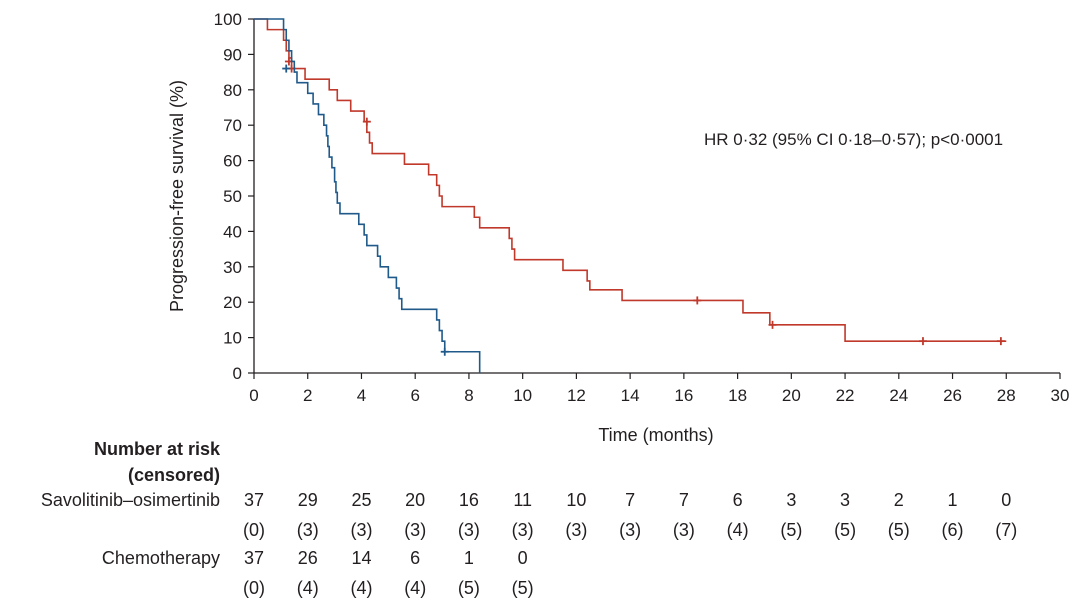  Describe the element at coordinates (522, 500) in the screenshot. I see `risk-count: 11` at that location.